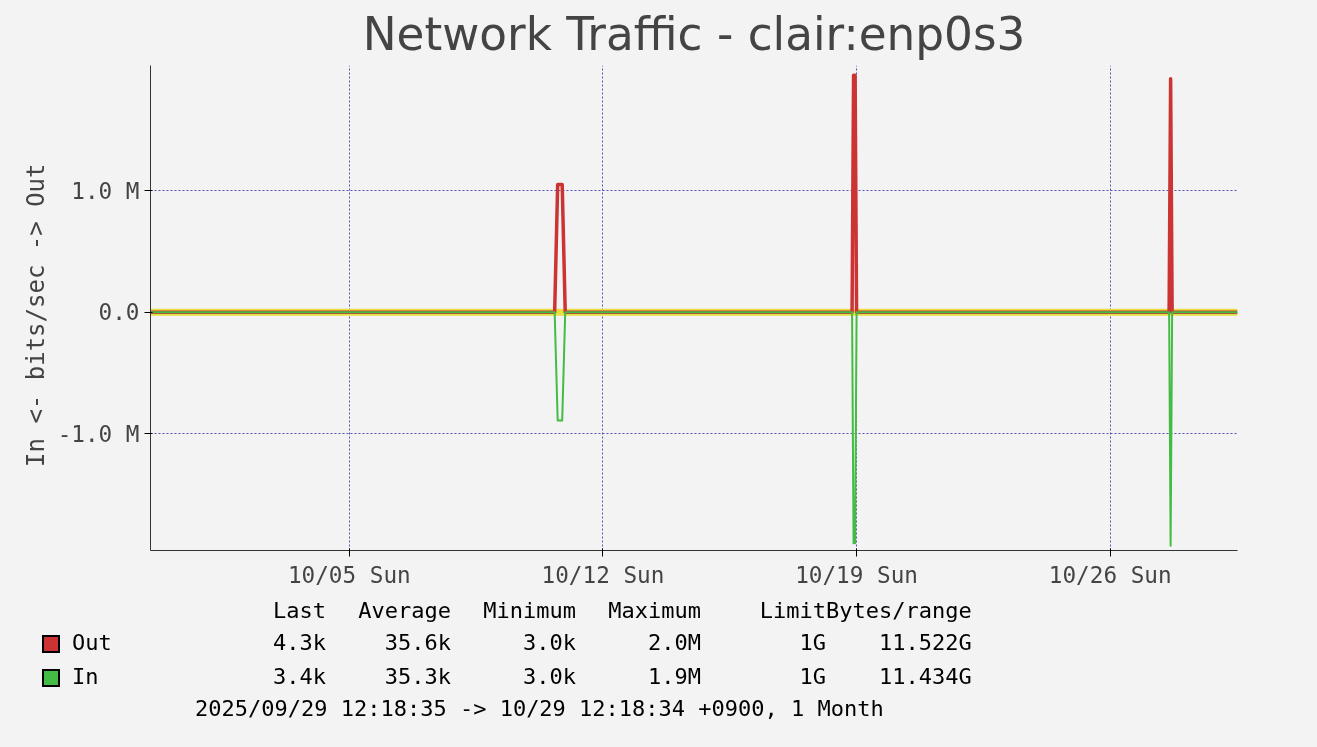 This screenshot has width=1317, height=747. What do you see at coordinates (899, 611) in the screenshot?
I see `text: Bytes/range` at bounding box center [899, 611].